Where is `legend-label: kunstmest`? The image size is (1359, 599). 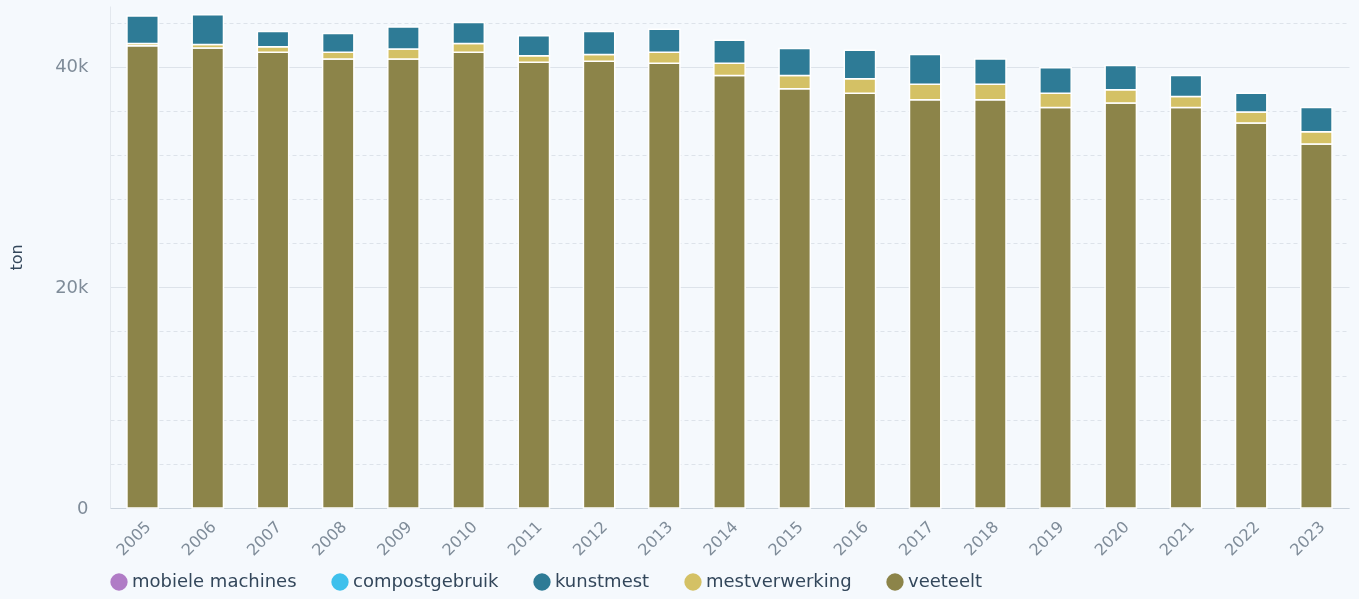 legend-label: kunstmest is located at coordinates (602, 580).